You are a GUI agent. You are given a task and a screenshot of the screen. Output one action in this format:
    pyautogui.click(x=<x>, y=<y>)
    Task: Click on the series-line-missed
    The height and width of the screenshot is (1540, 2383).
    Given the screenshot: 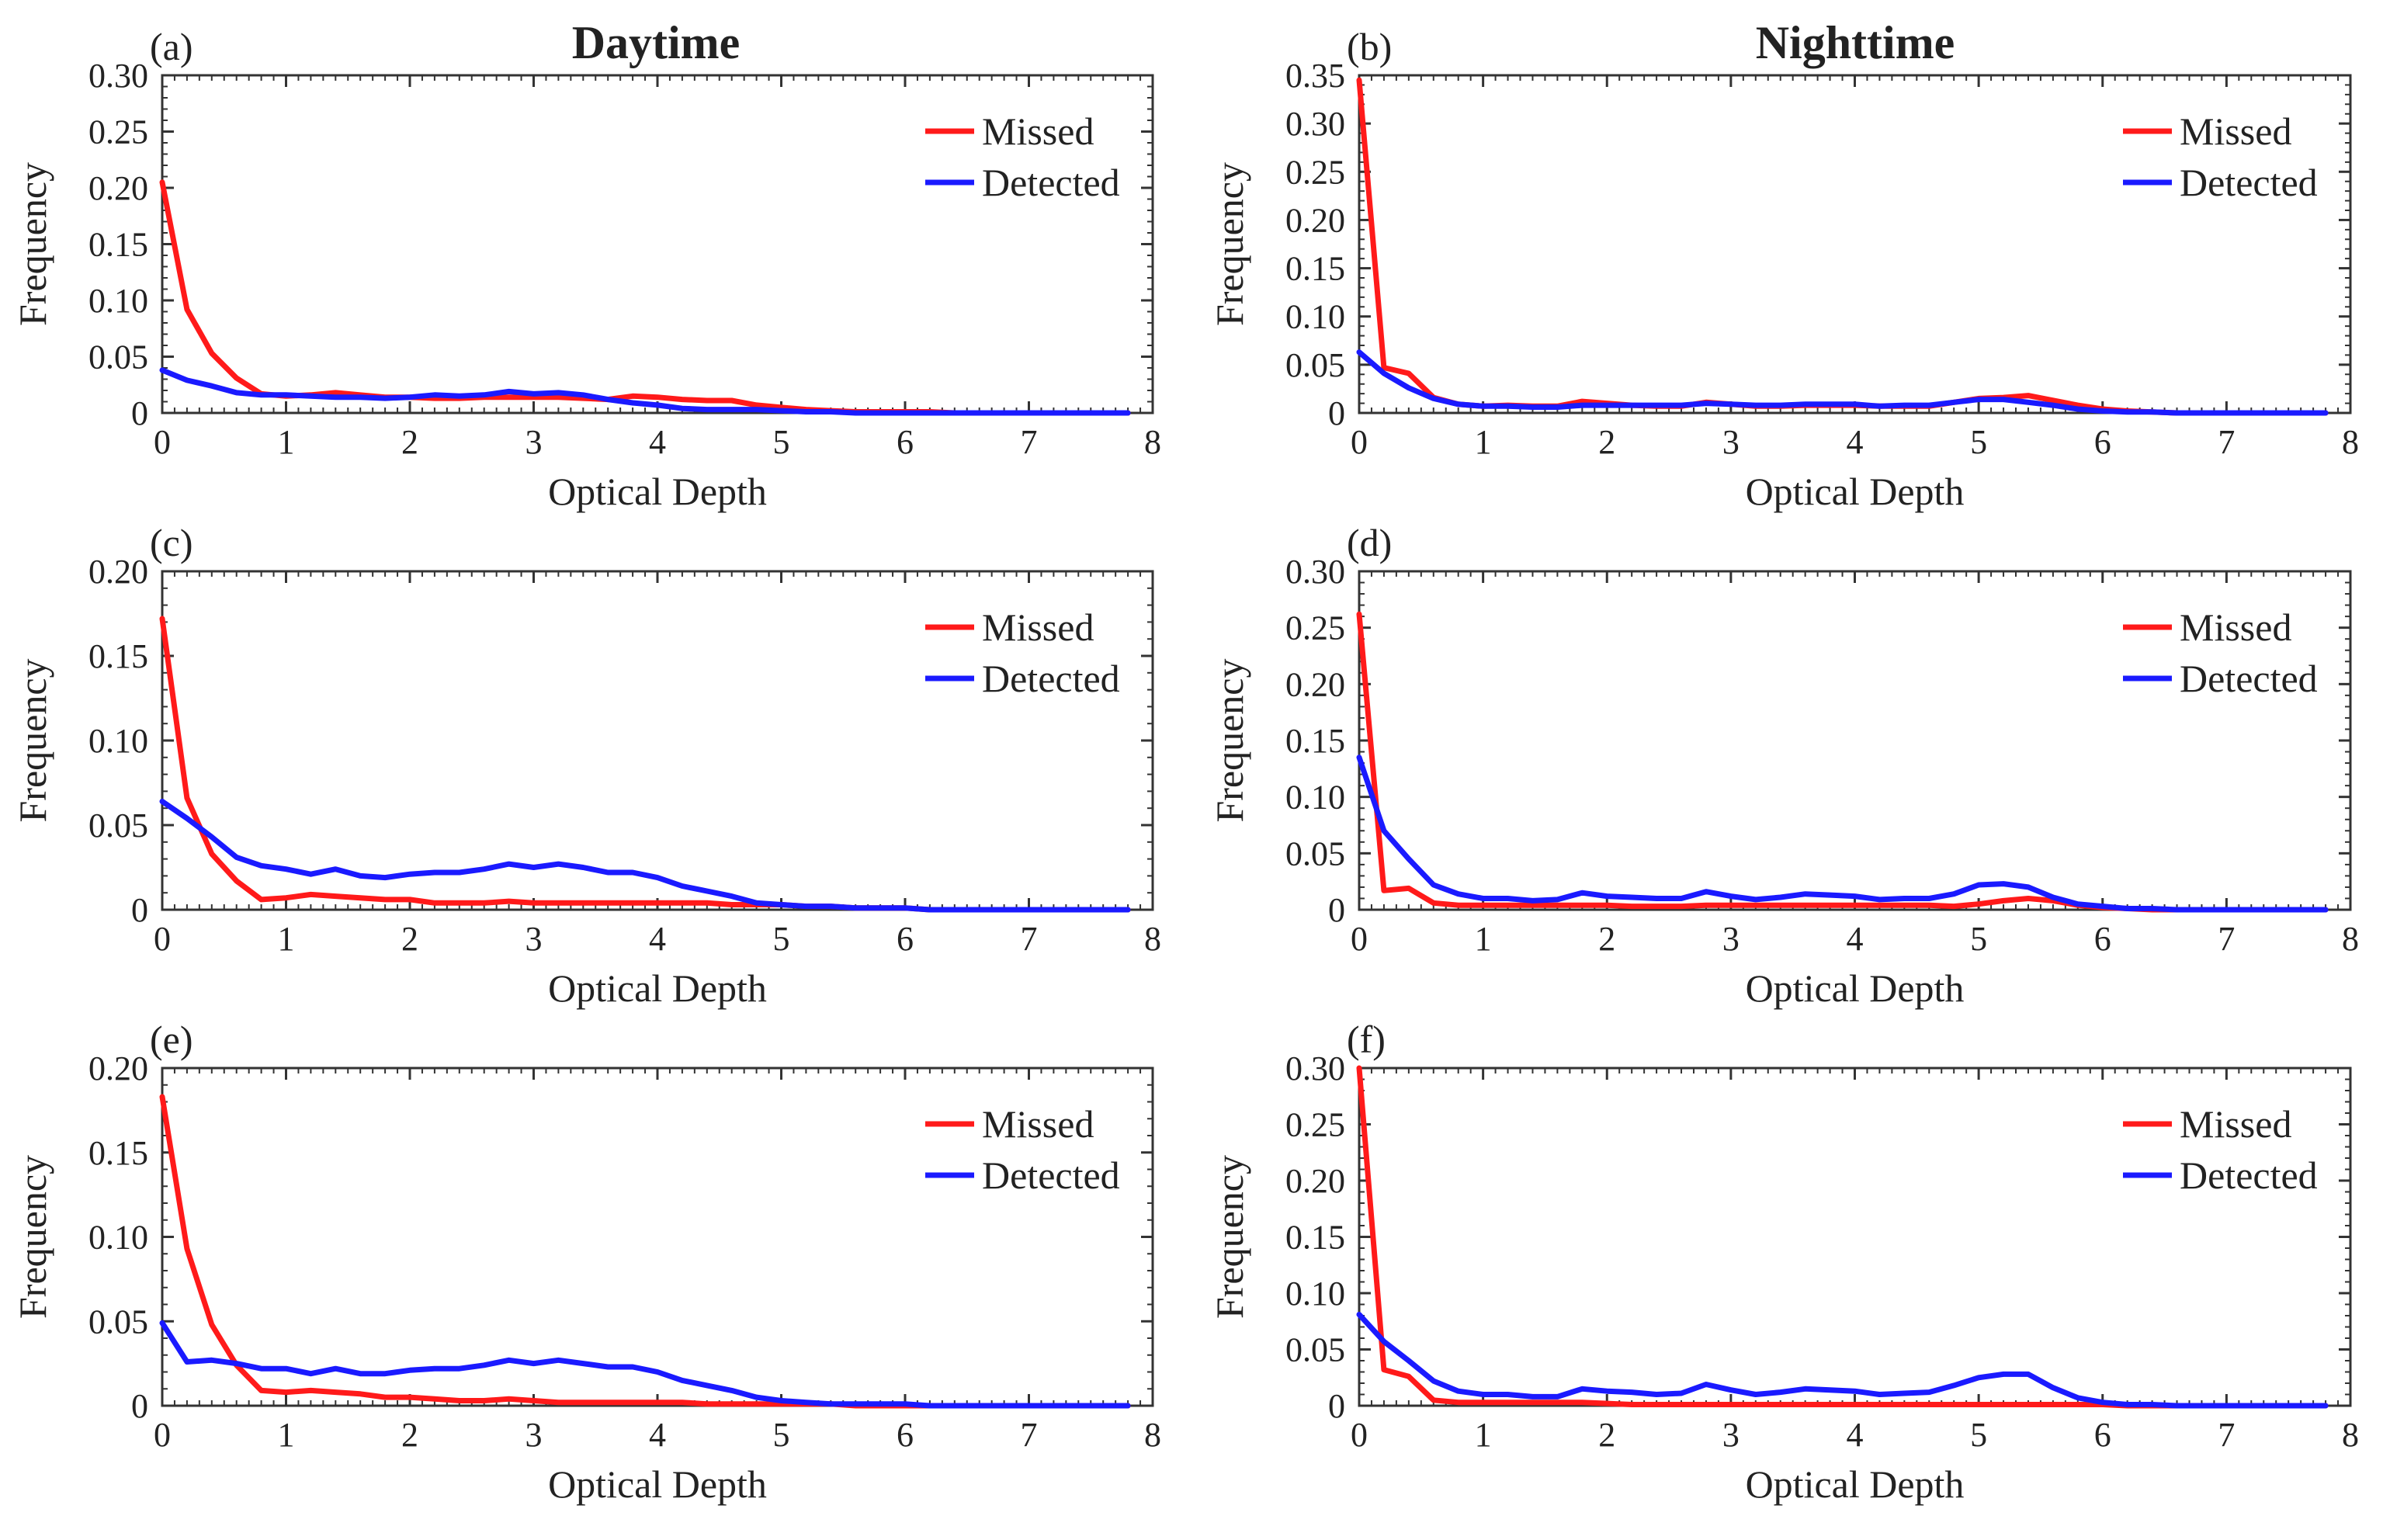 What is the action you would take?
    pyautogui.click(x=645, y=297)
    